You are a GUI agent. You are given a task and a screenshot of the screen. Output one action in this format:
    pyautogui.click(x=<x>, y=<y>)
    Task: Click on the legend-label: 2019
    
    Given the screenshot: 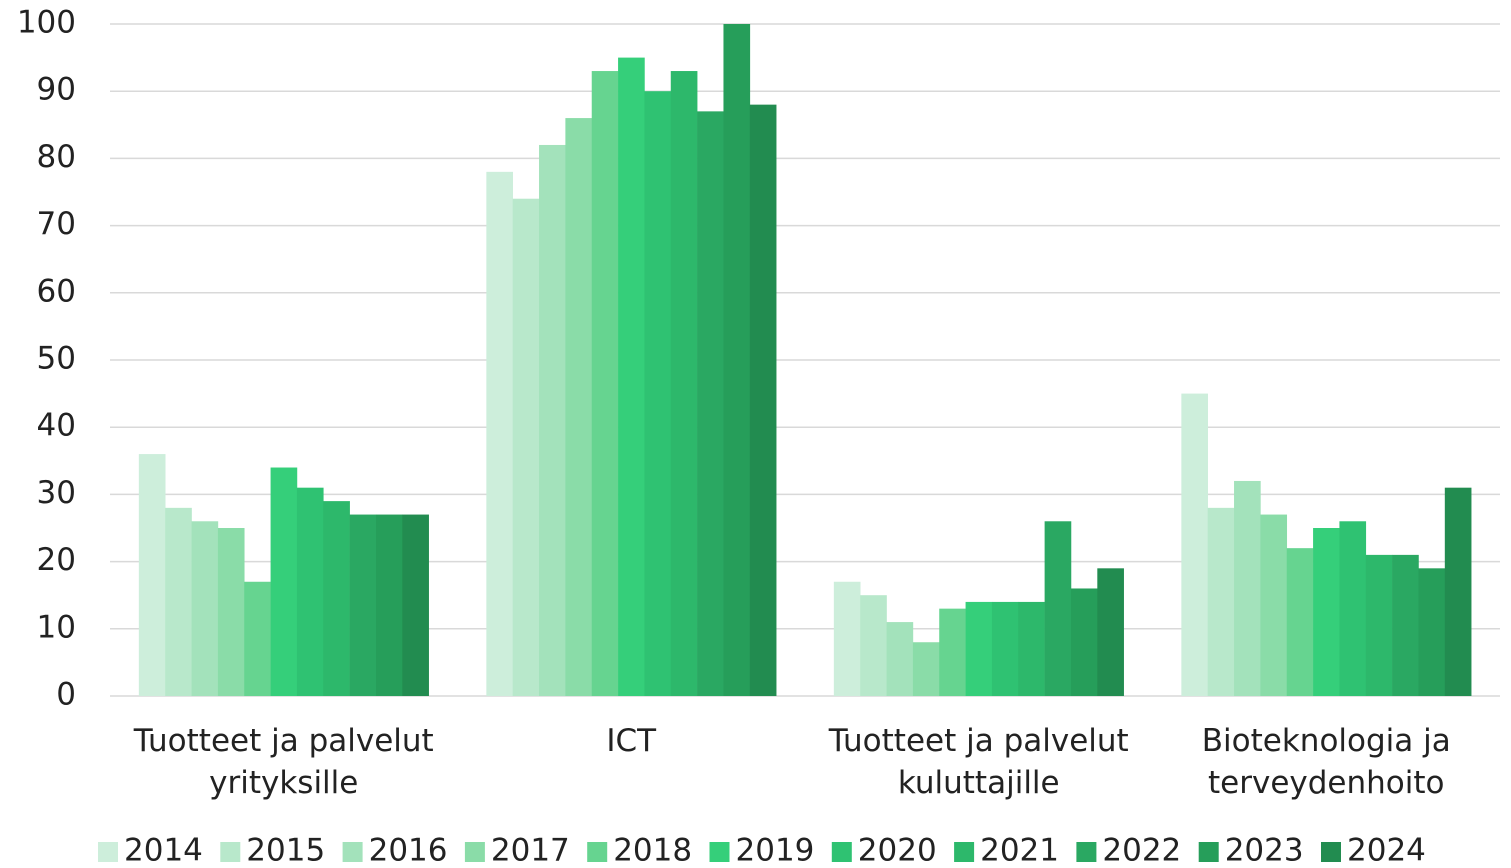 What is the action you would take?
    pyautogui.click(x=775, y=850)
    